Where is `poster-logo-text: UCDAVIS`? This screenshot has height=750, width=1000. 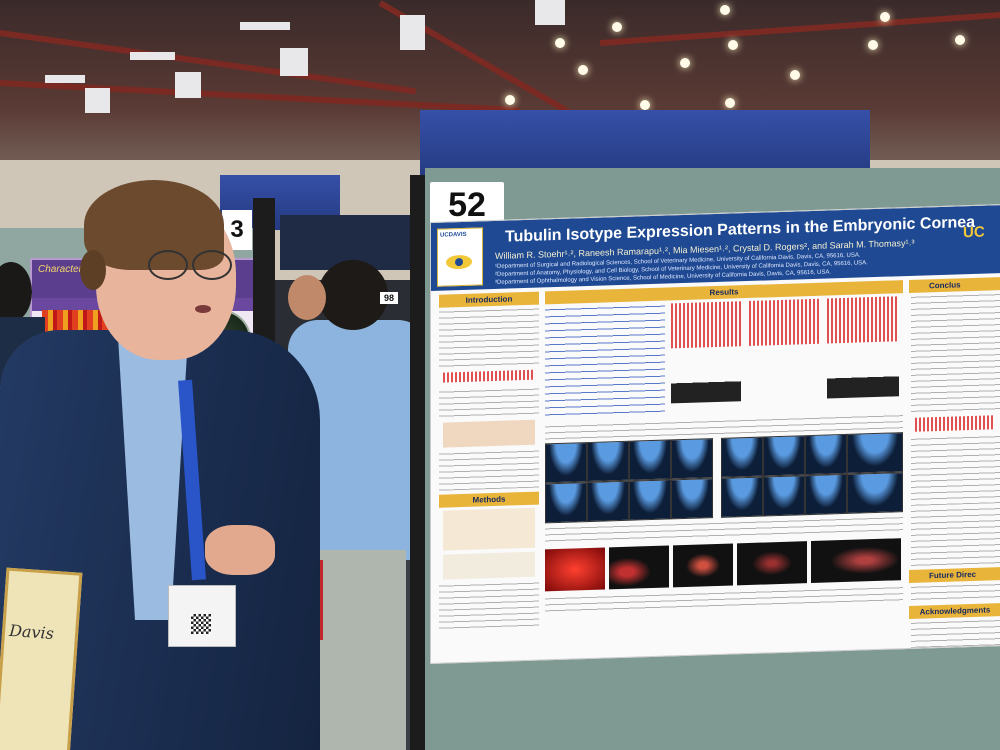 poster-logo-text: UCDAVIS is located at coordinates (453, 235).